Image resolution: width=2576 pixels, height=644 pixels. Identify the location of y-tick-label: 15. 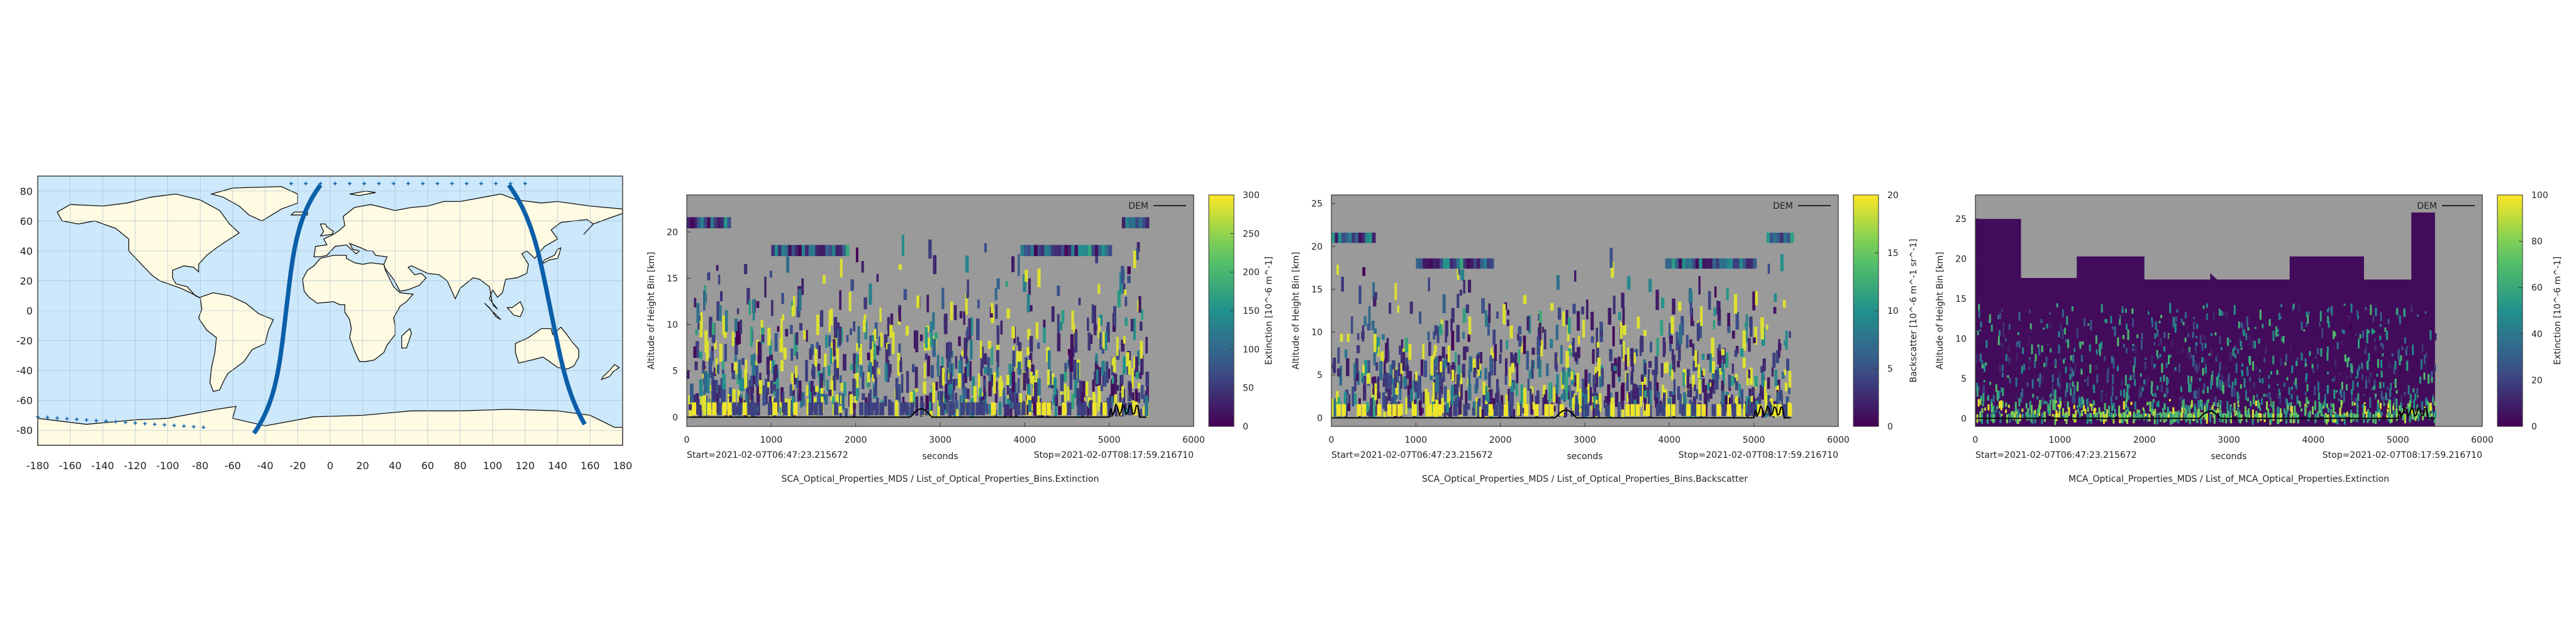
(672, 279).